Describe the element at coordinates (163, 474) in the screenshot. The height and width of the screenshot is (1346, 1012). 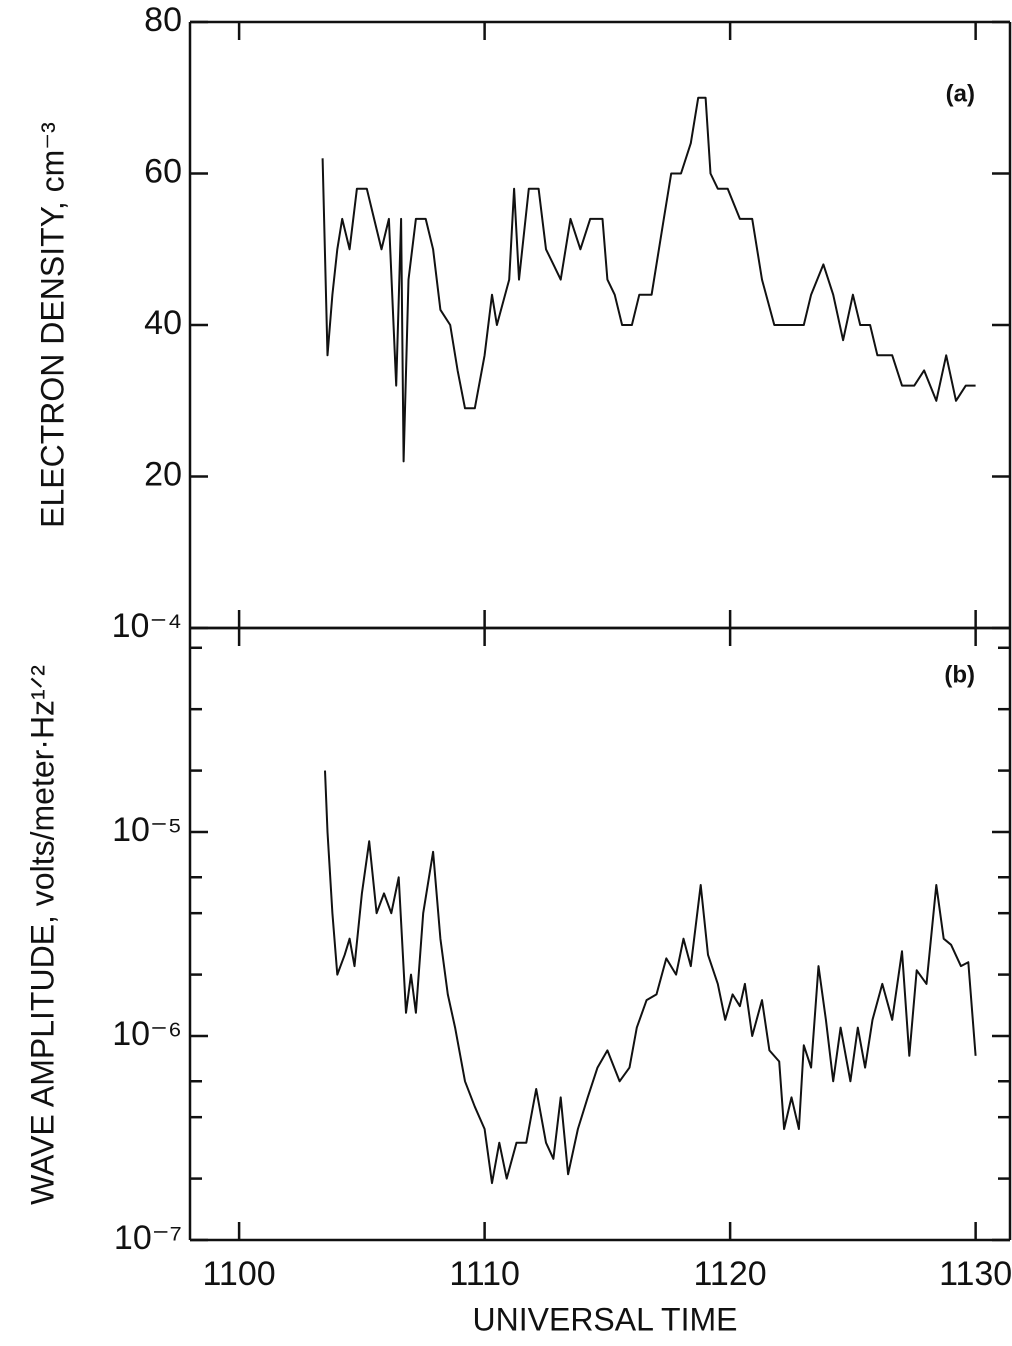
I see `y-tick-label: 20` at that location.